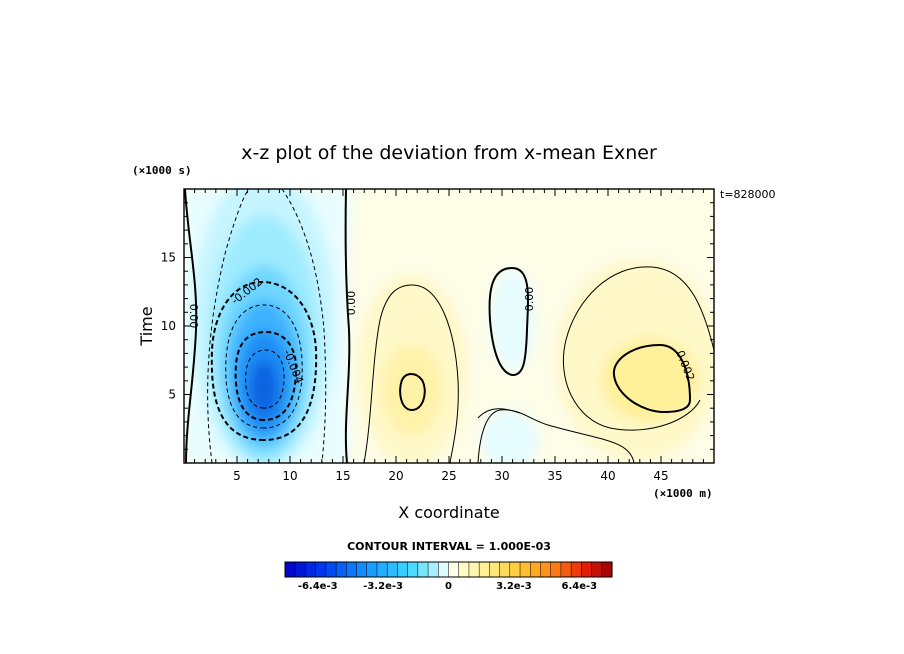  I want to click on y-unit-label: (×1000 s), so click(162, 170).